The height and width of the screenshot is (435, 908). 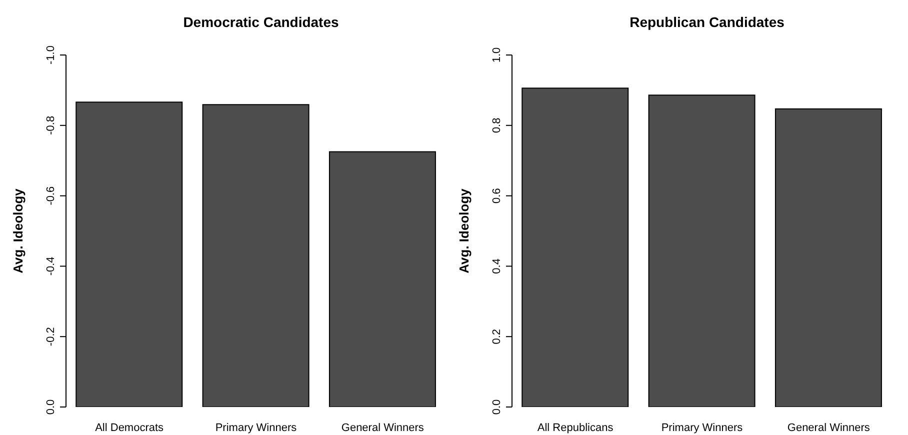 I want to click on y-tick-label: 0.4, so click(x=497, y=266).